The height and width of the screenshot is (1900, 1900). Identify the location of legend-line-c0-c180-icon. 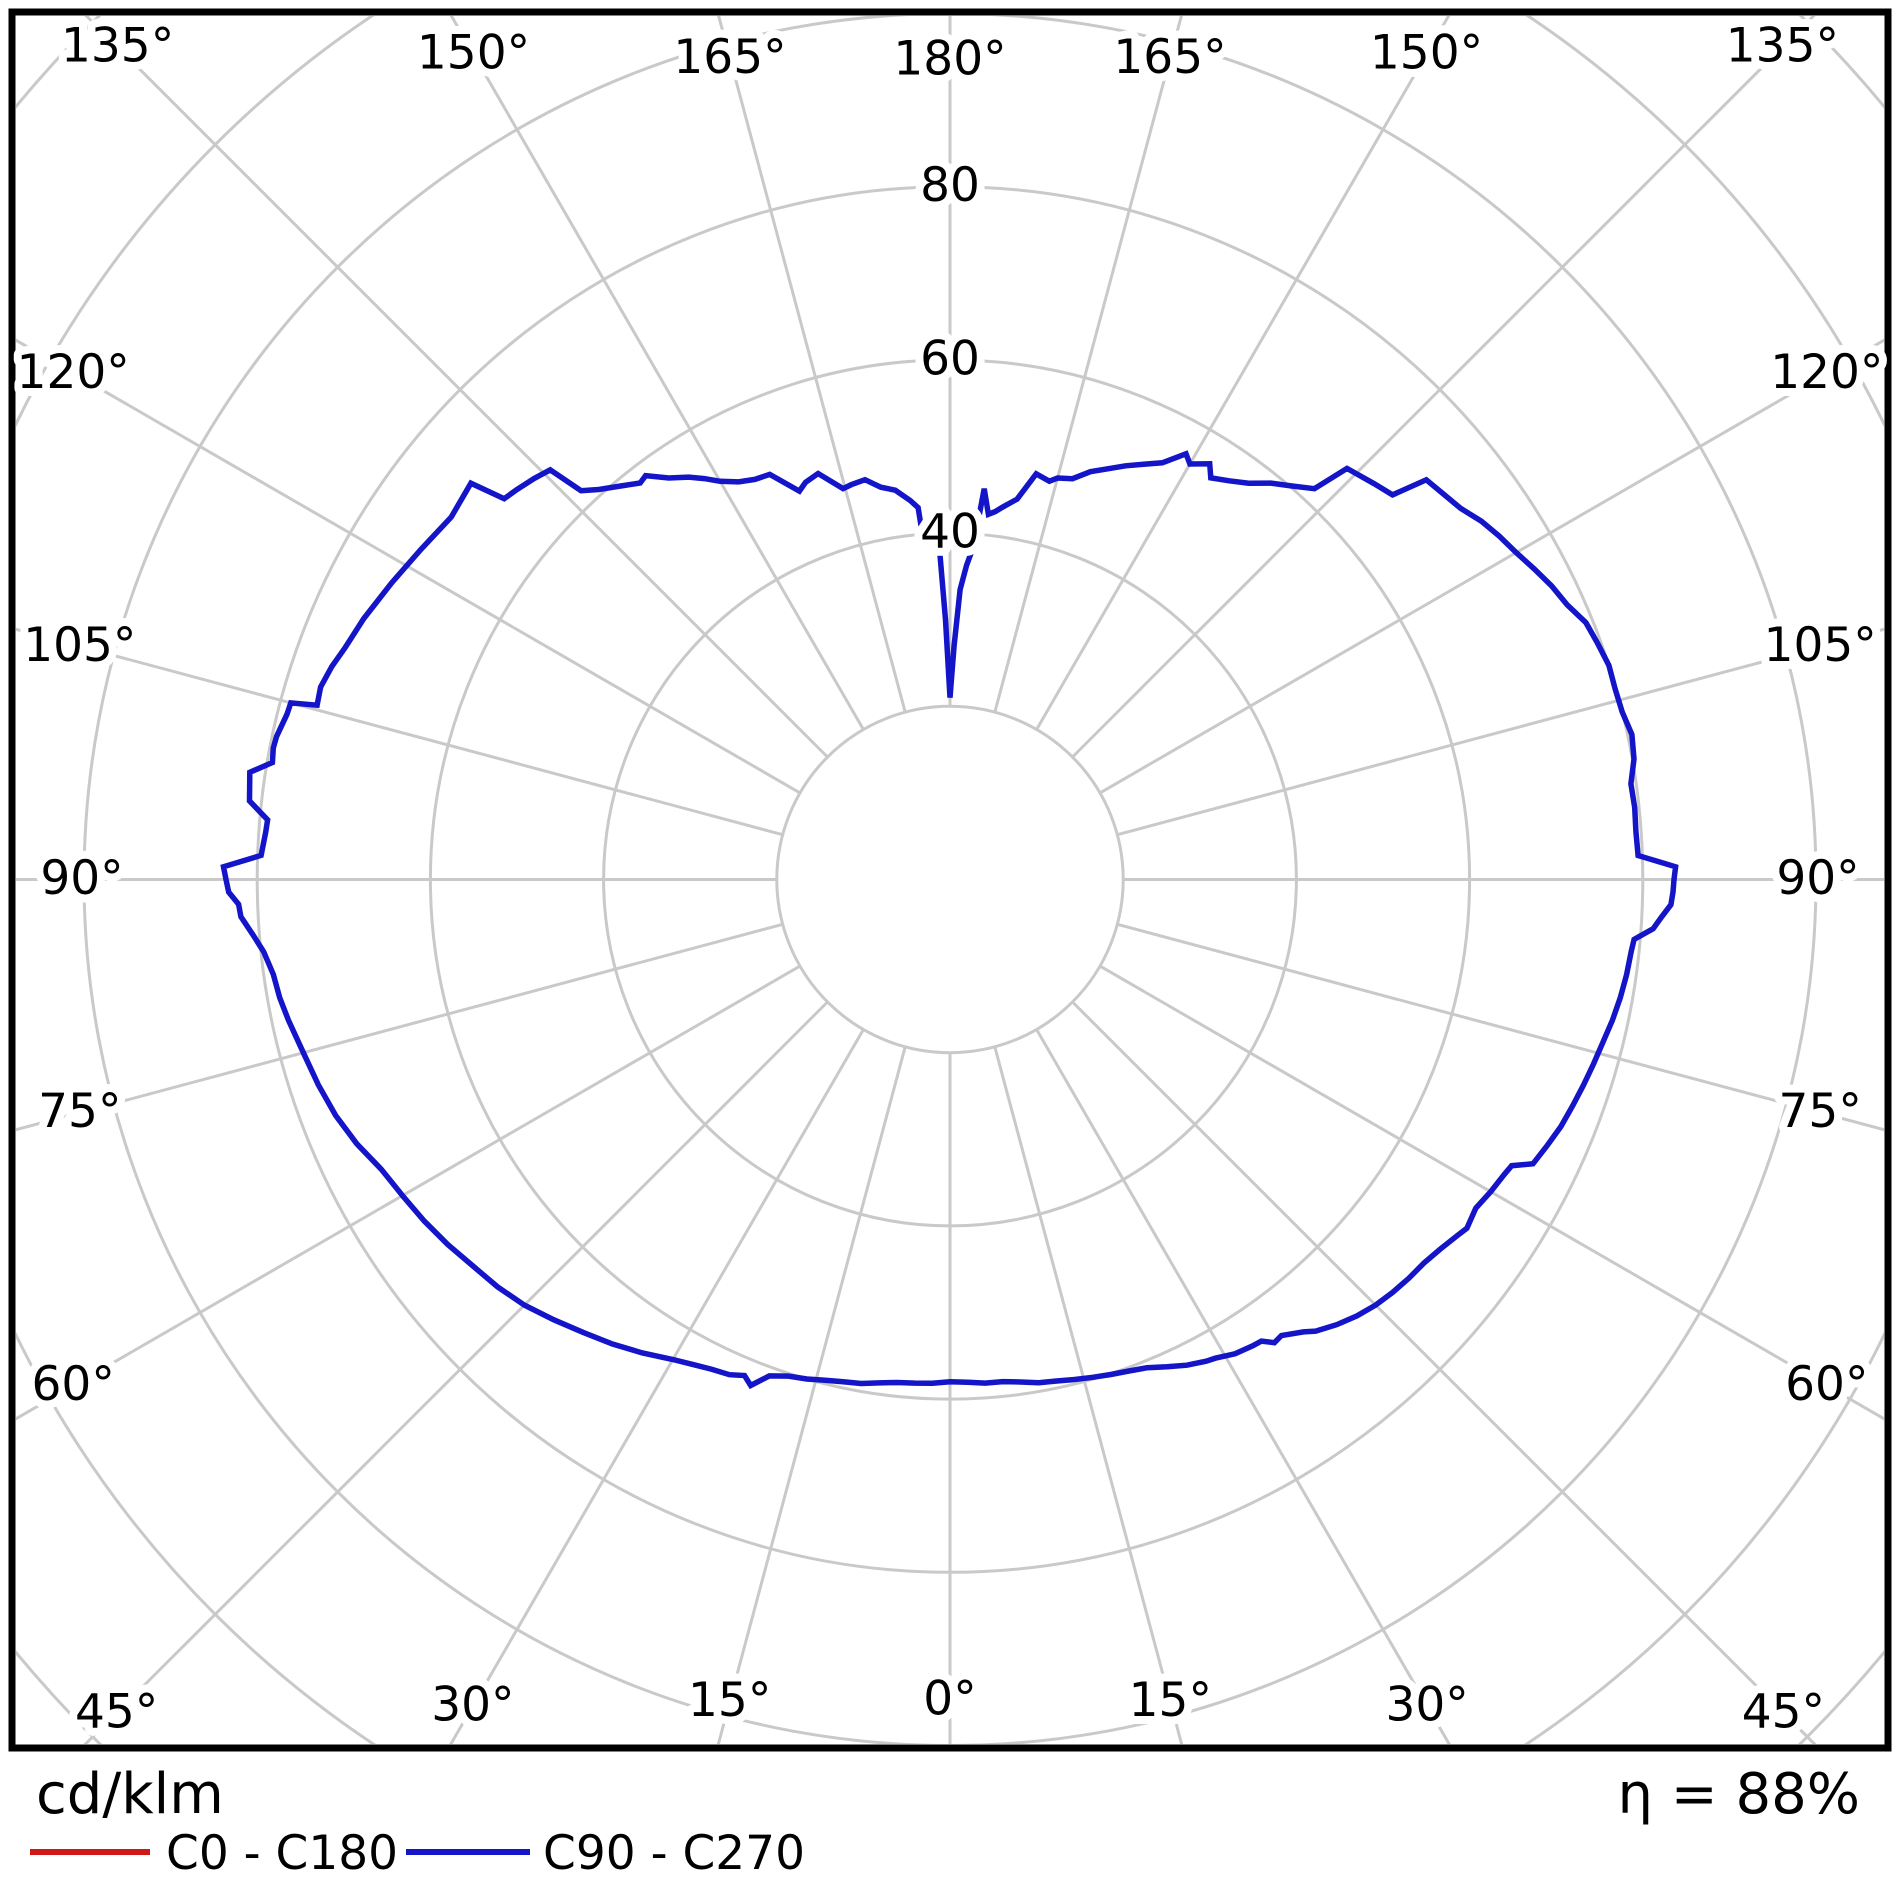
(90, 1852).